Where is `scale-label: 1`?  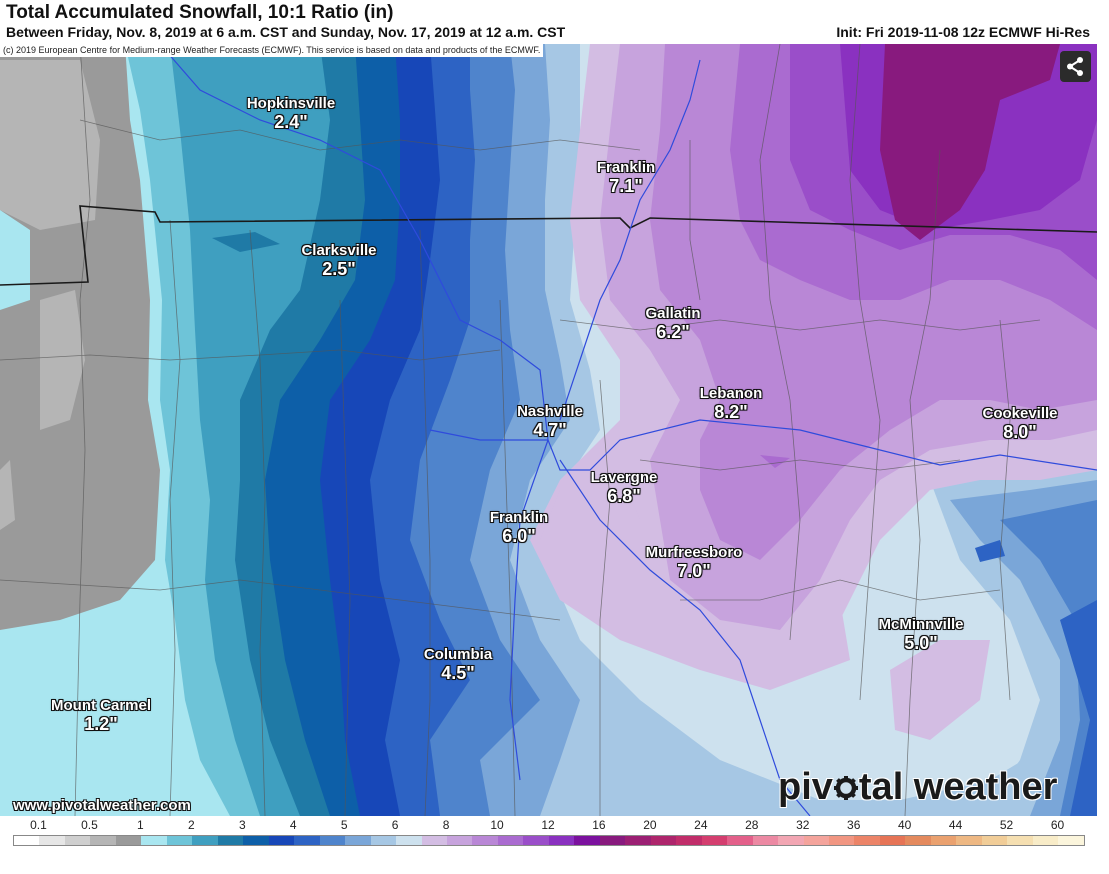 scale-label: 1 is located at coordinates (140, 825).